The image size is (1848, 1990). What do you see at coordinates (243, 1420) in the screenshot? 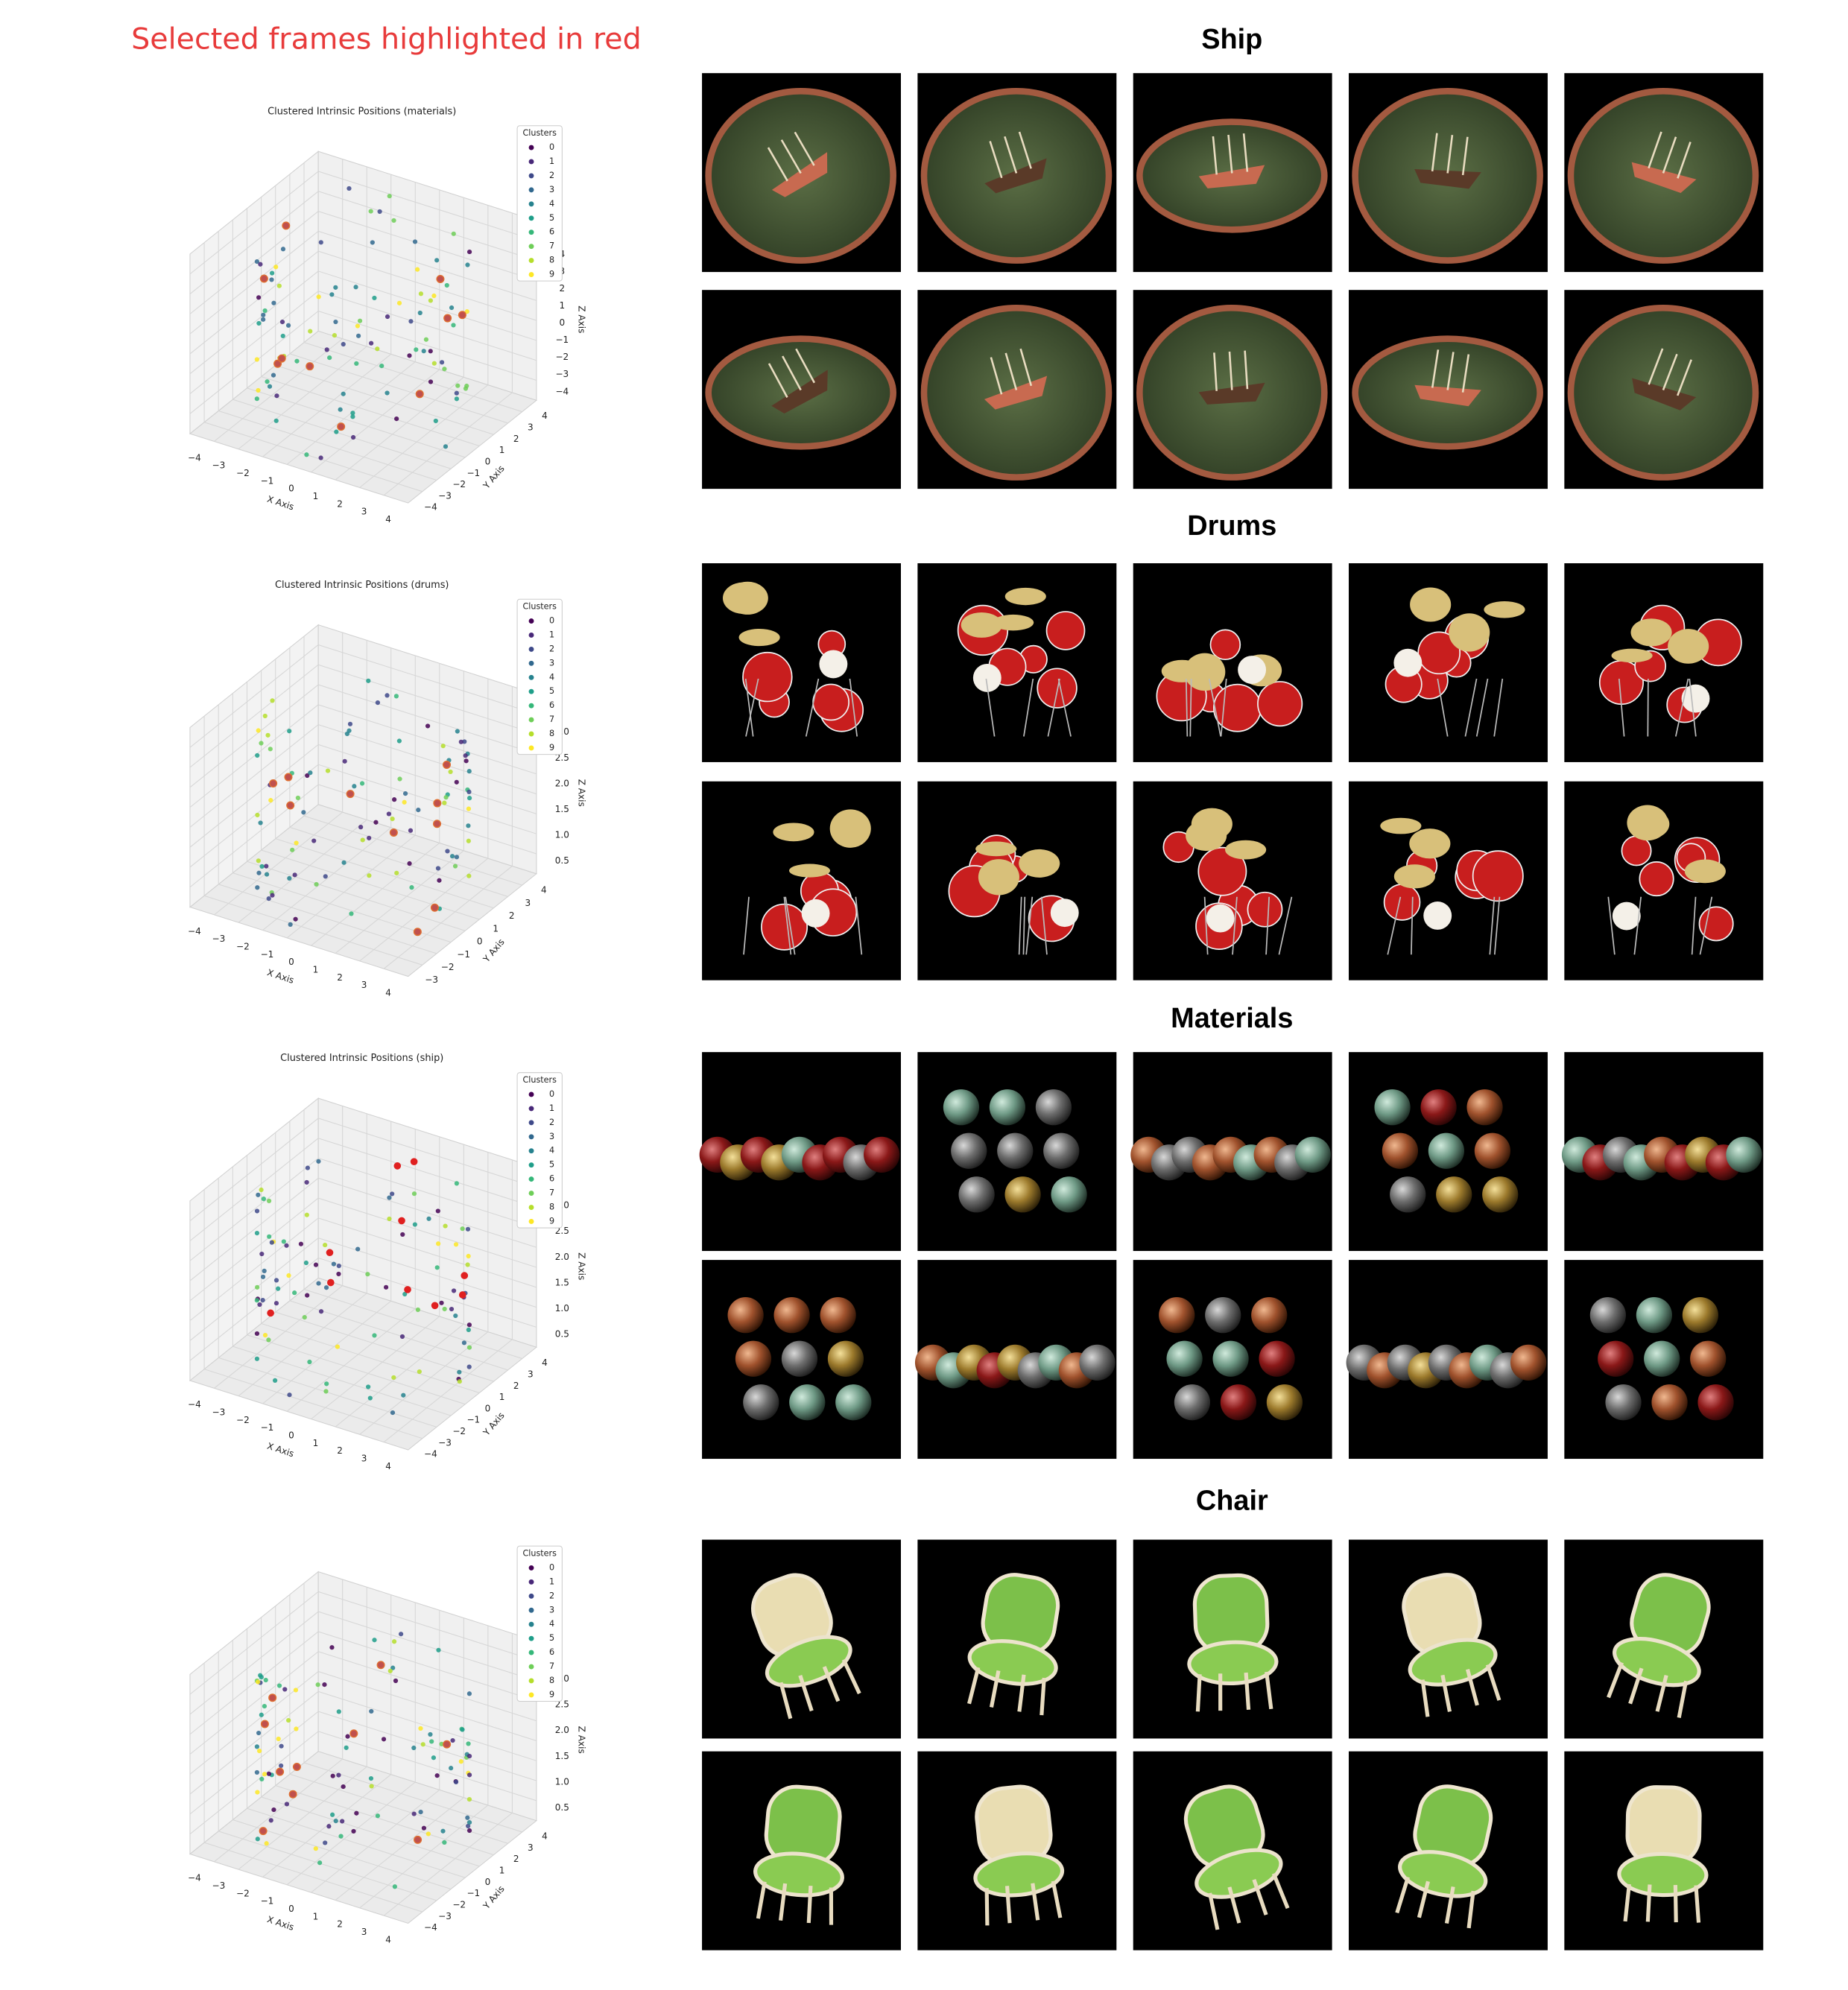
I see `x-tick-label: −2` at bounding box center [243, 1420].